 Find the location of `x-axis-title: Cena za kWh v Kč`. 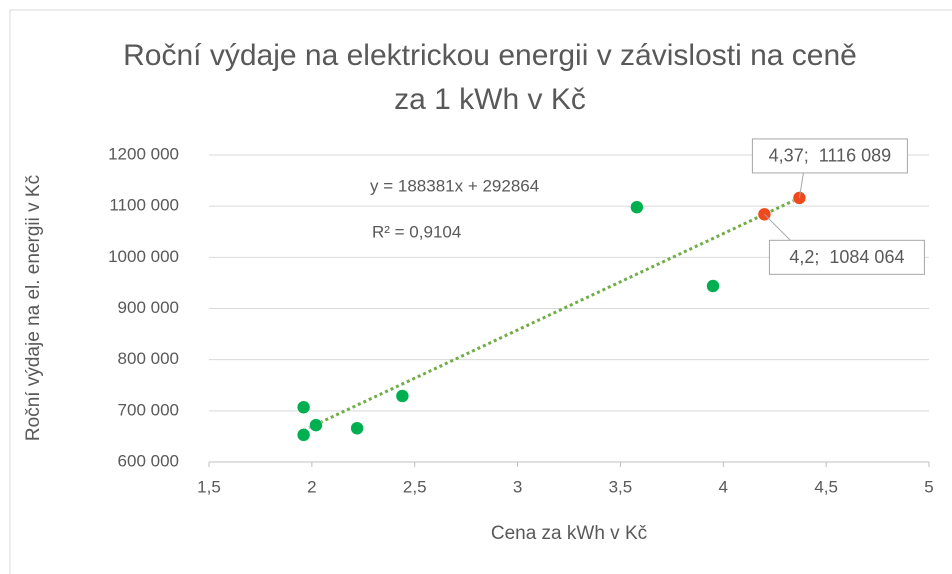

x-axis-title: Cena za kWh v Kč is located at coordinates (569, 533).